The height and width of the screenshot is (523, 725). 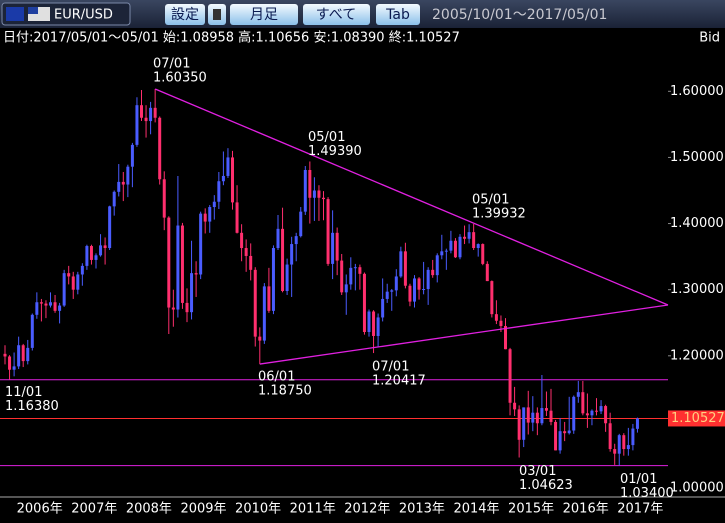 What do you see at coordinates (264, 14) in the screenshot?
I see `period-button` at bounding box center [264, 14].